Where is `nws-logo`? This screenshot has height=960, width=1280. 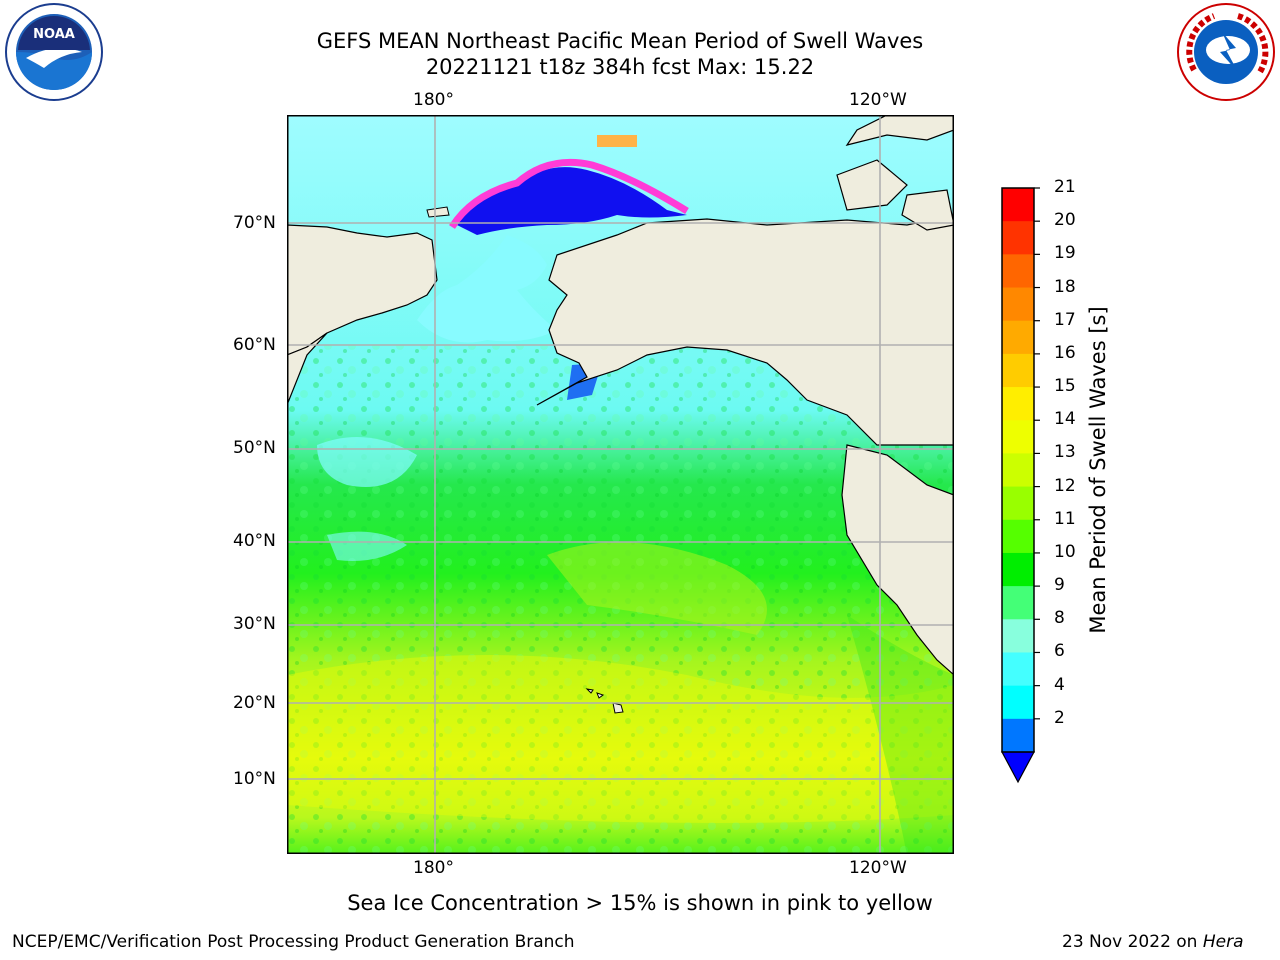 nws-logo is located at coordinates (1226, 52).